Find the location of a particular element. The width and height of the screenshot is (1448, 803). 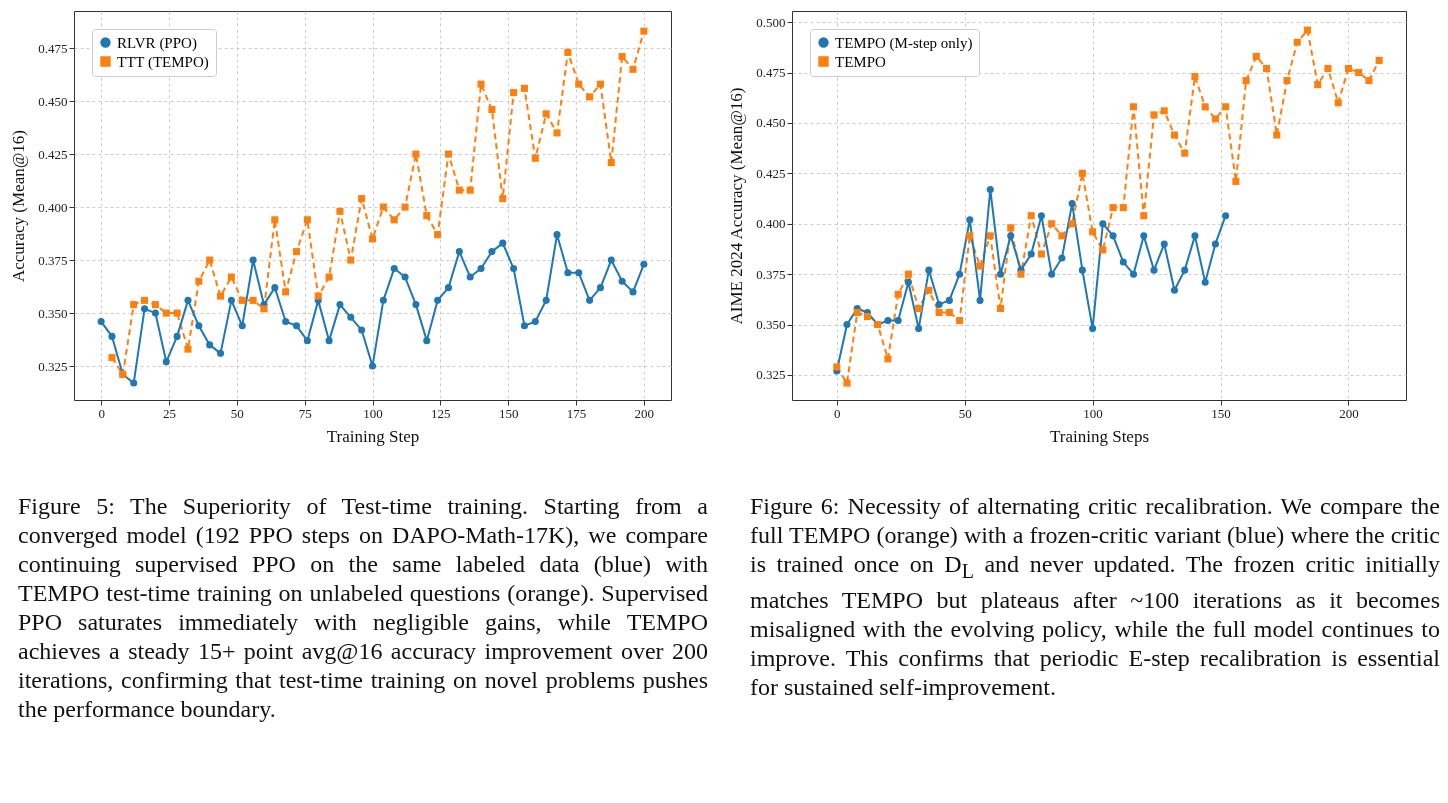

x-tick-label: 100 is located at coordinates (373, 413).